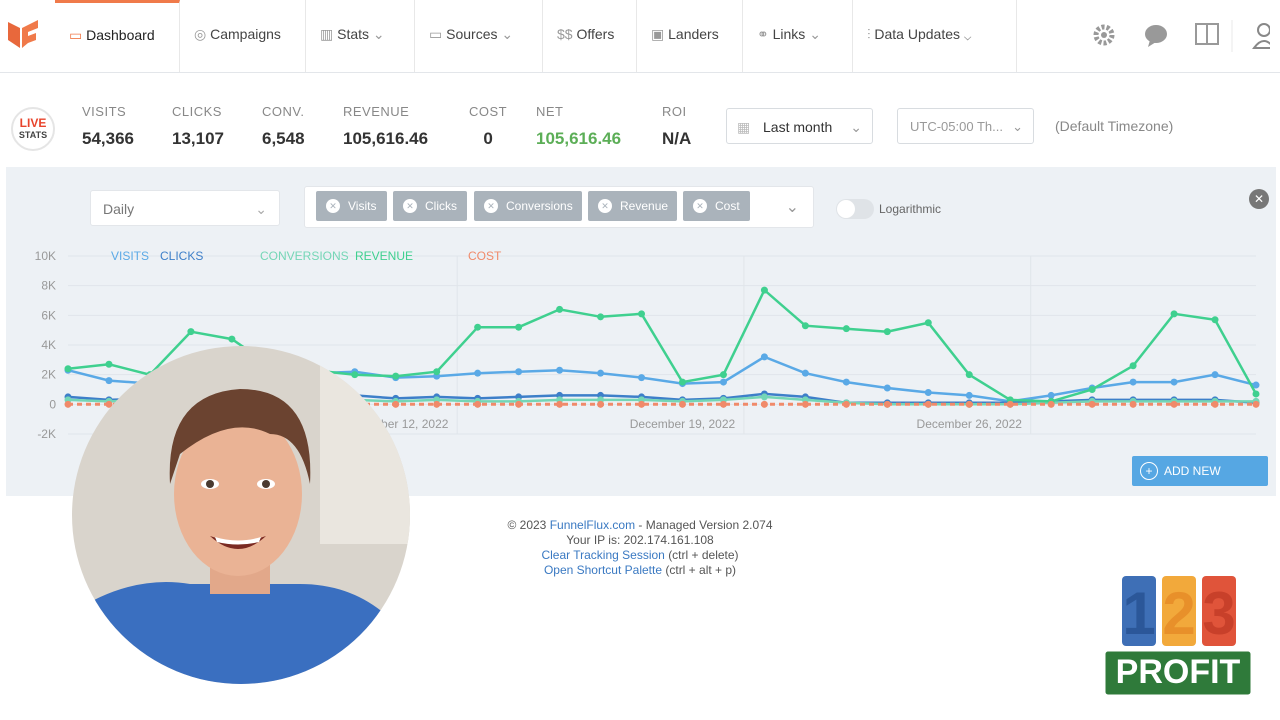  What do you see at coordinates (243, 36) in the screenshot?
I see `nav-item: ◎ Campaigns` at bounding box center [243, 36].